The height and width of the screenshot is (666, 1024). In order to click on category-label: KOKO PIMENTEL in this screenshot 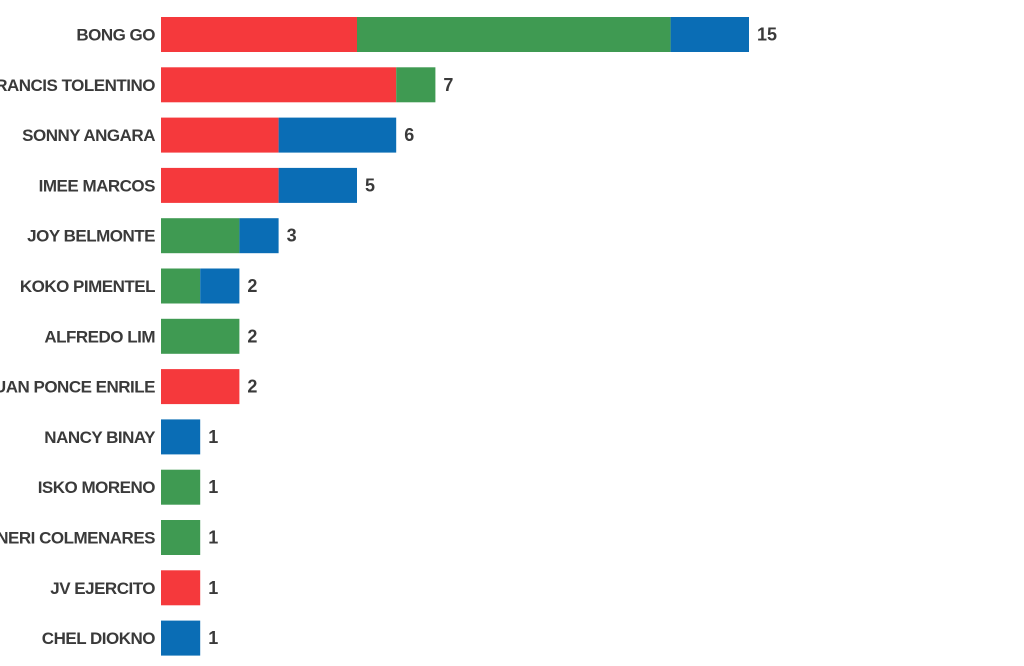, I will do `click(87, 286)`.